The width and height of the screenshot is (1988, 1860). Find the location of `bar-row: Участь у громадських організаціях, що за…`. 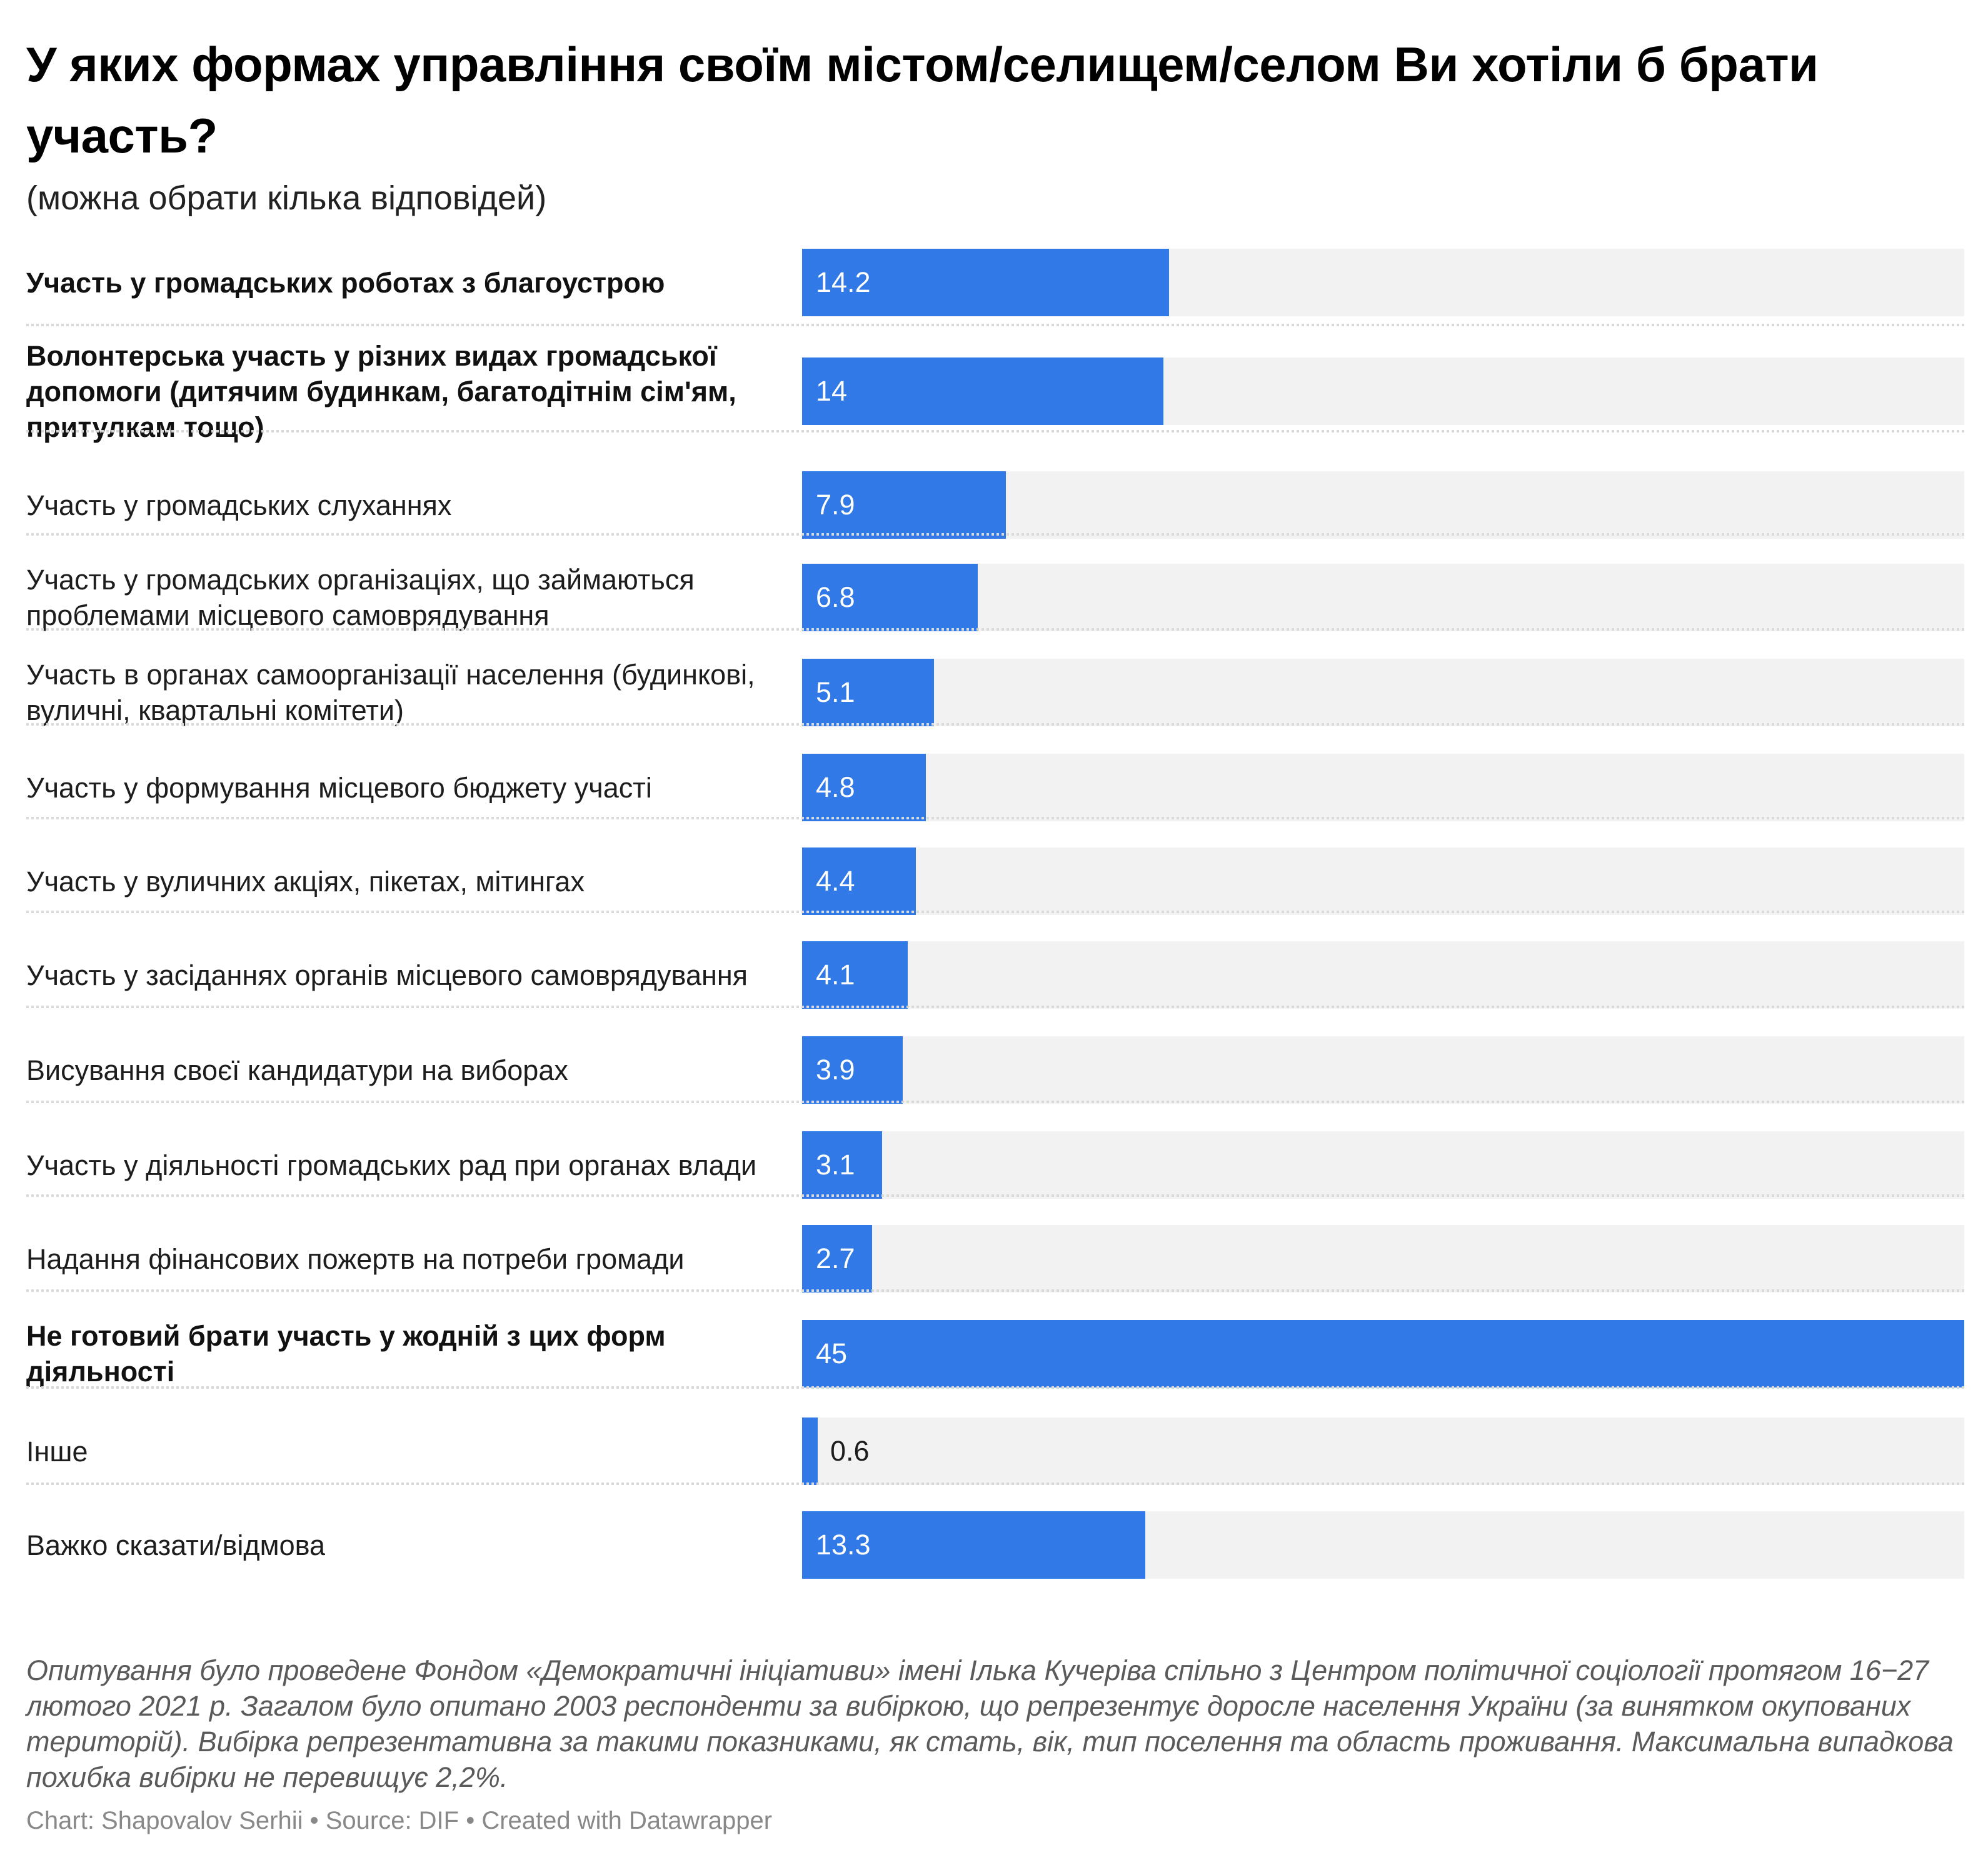

bar-row: Участь у громадських організаціях, що за… is located at coordinates (995, 597).